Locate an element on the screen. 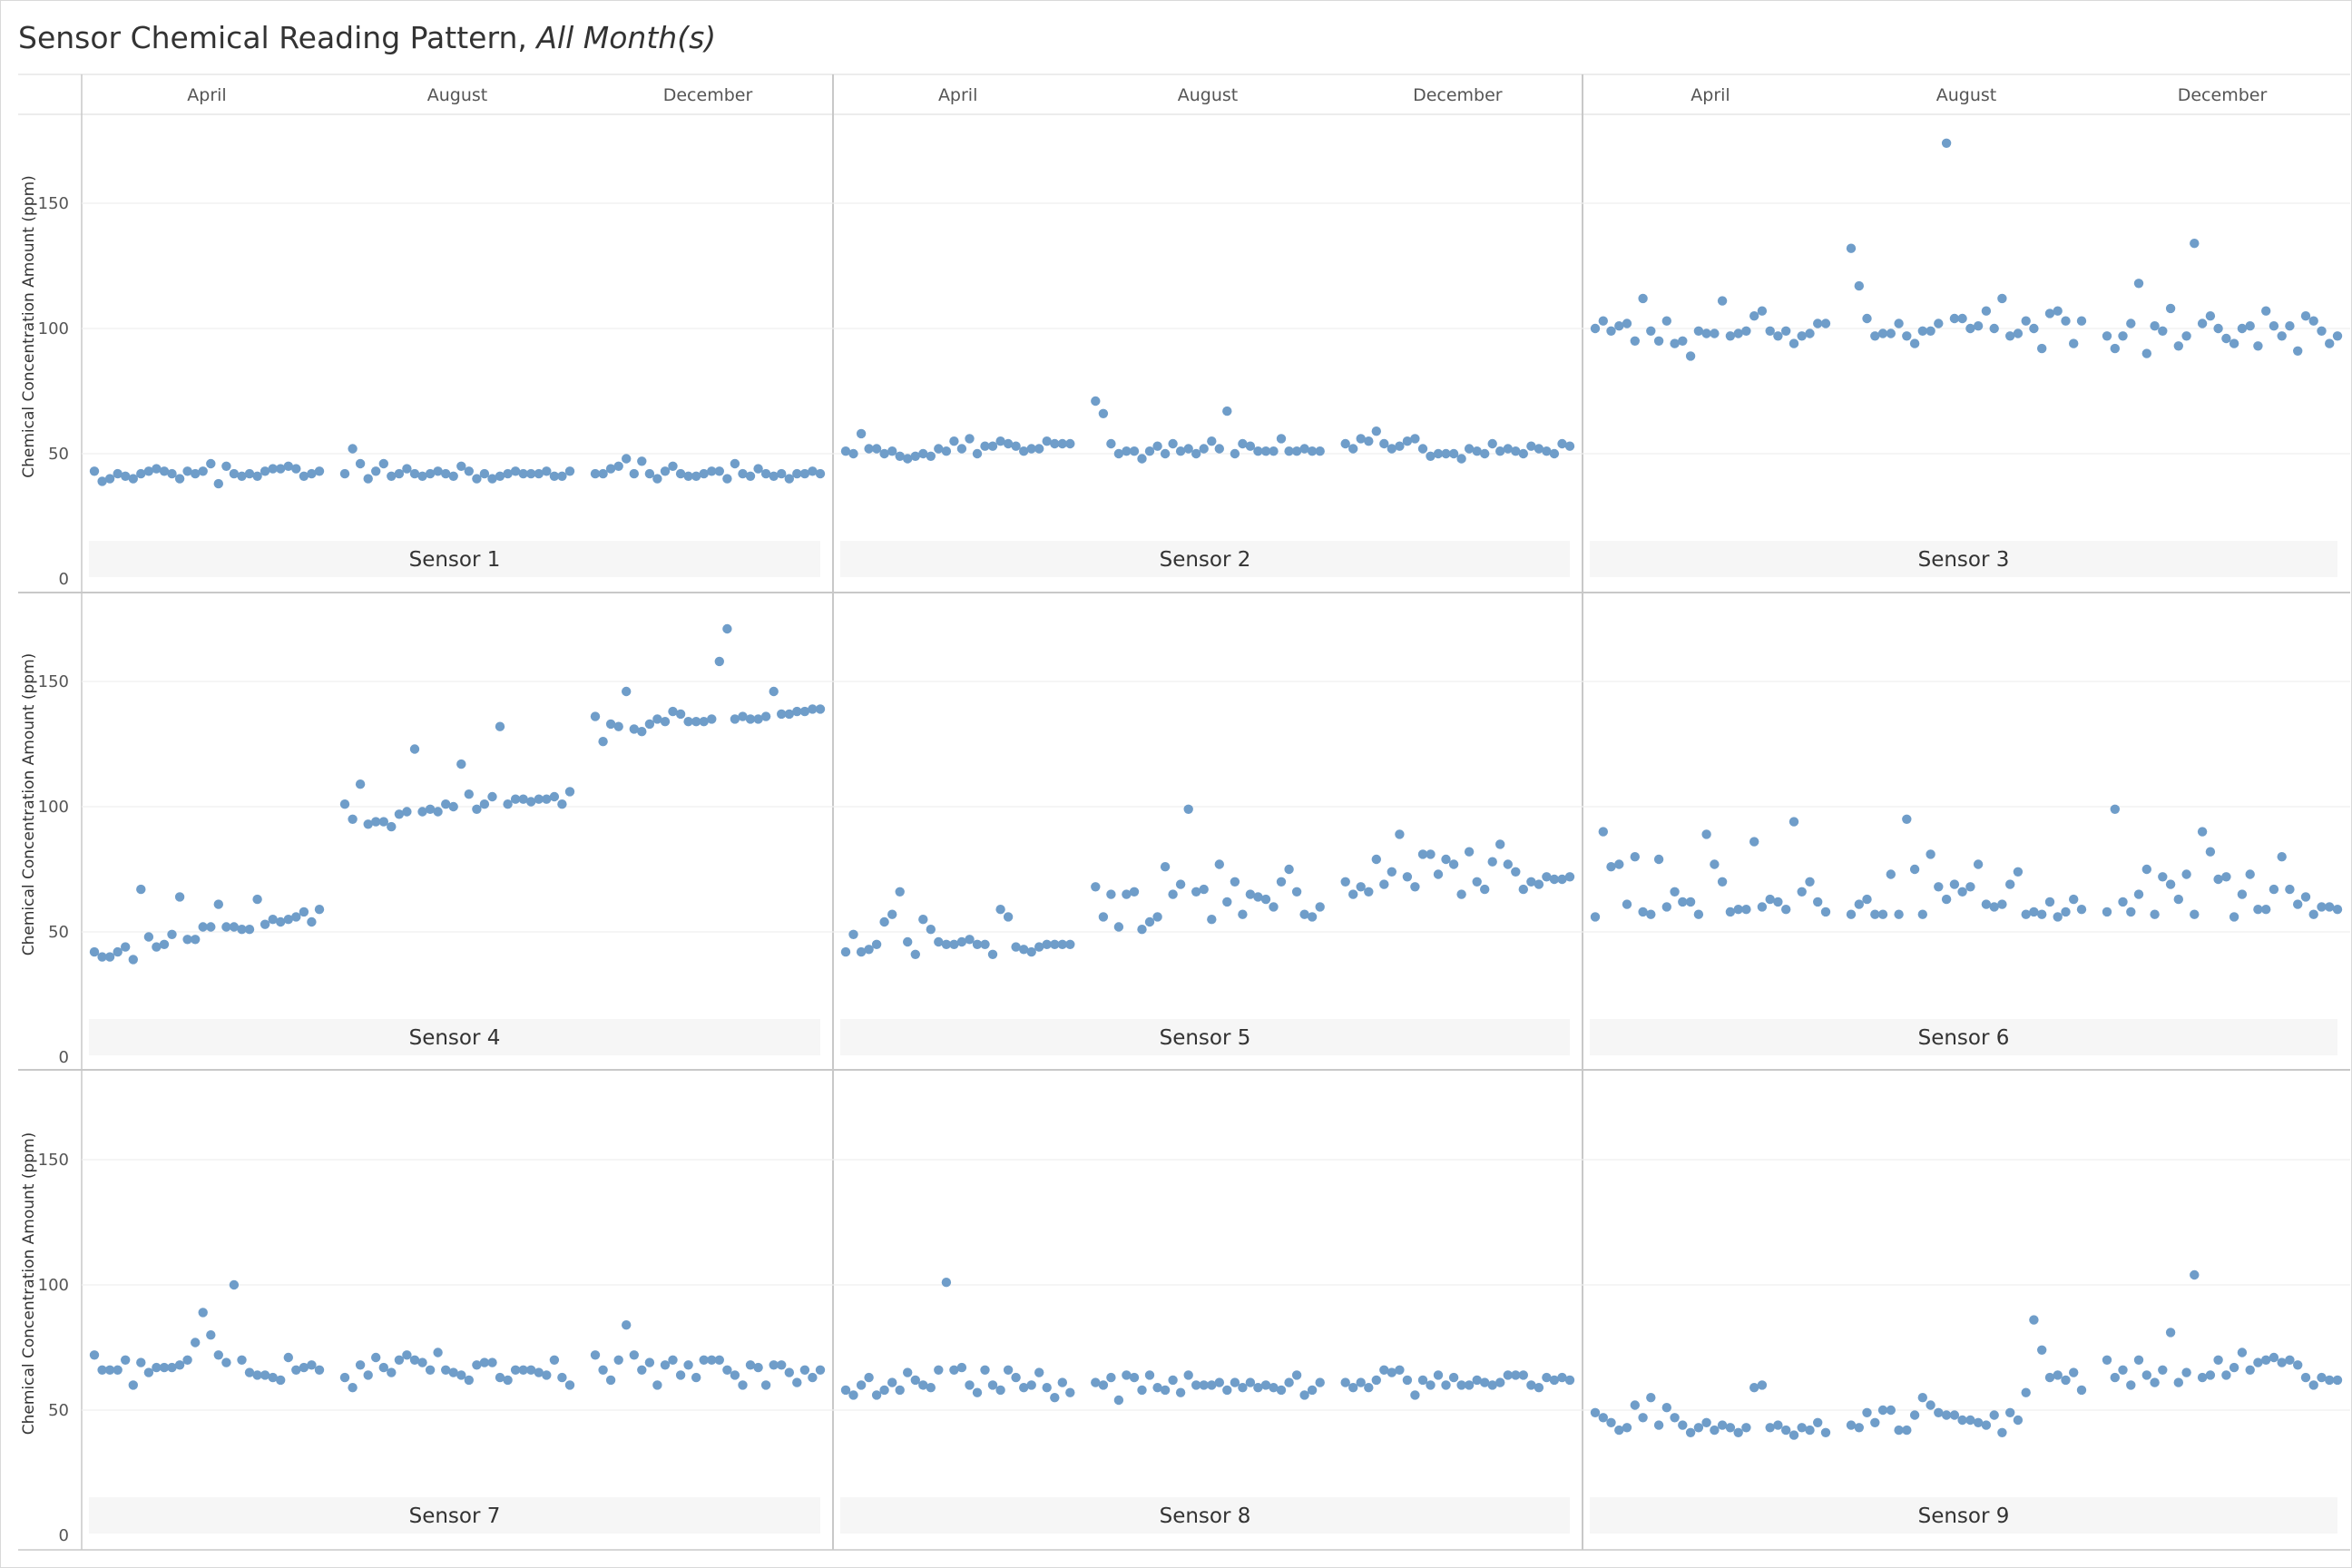 This screenshot has width=2352, height=1568. panel-label-box is located at coordinates (454, 1037).